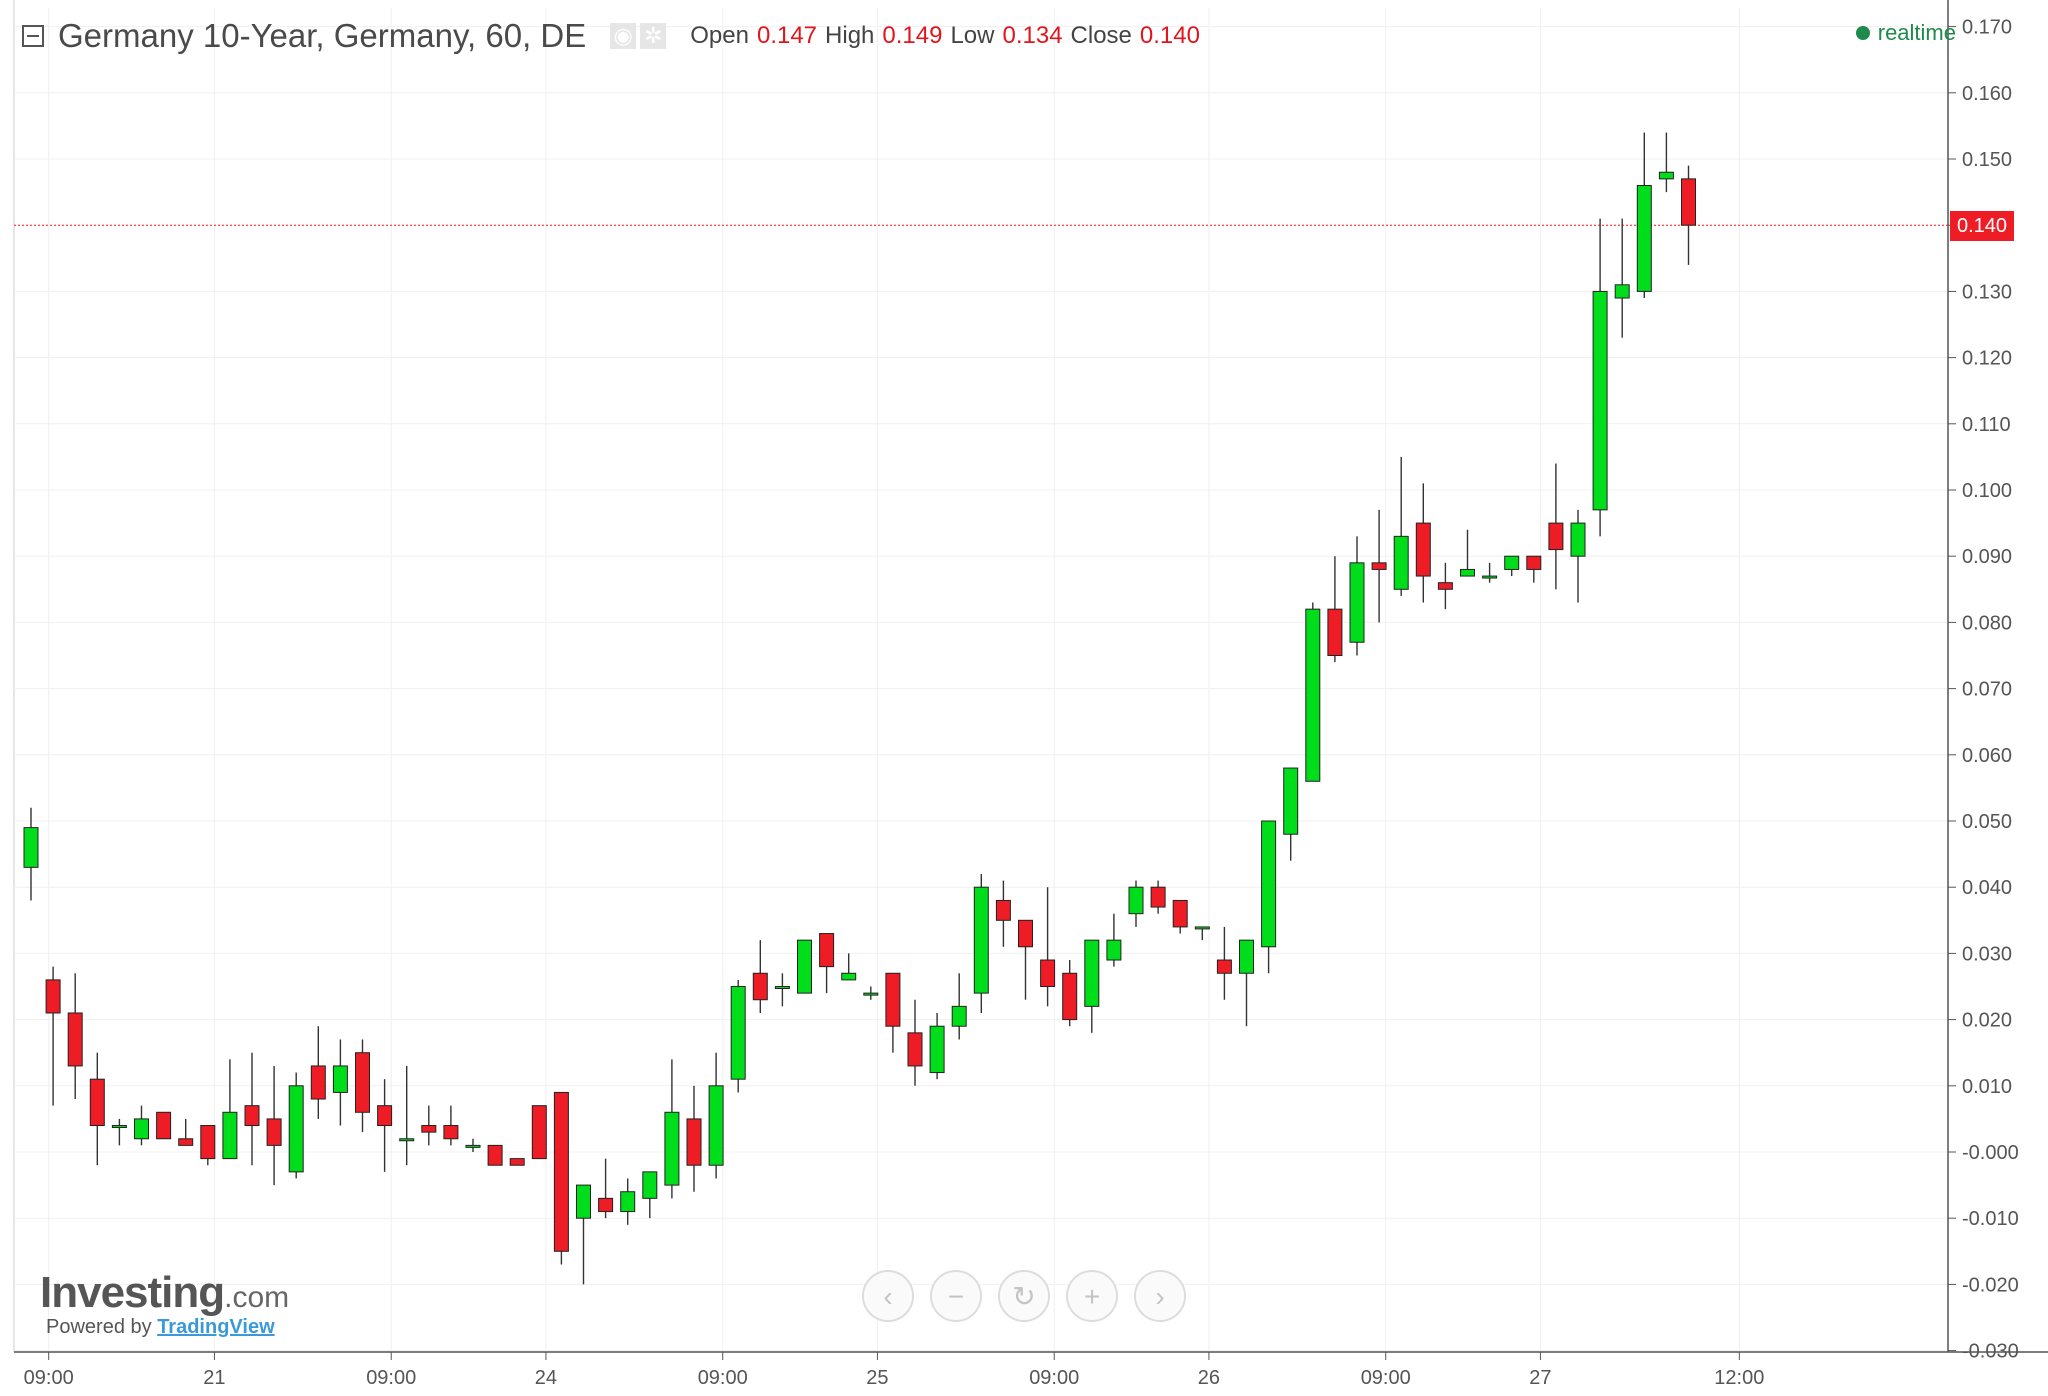 The height and width of the screenshot is (1396, 2048). I want to click on y-tick-label: 0.110, so click(1986, 425).